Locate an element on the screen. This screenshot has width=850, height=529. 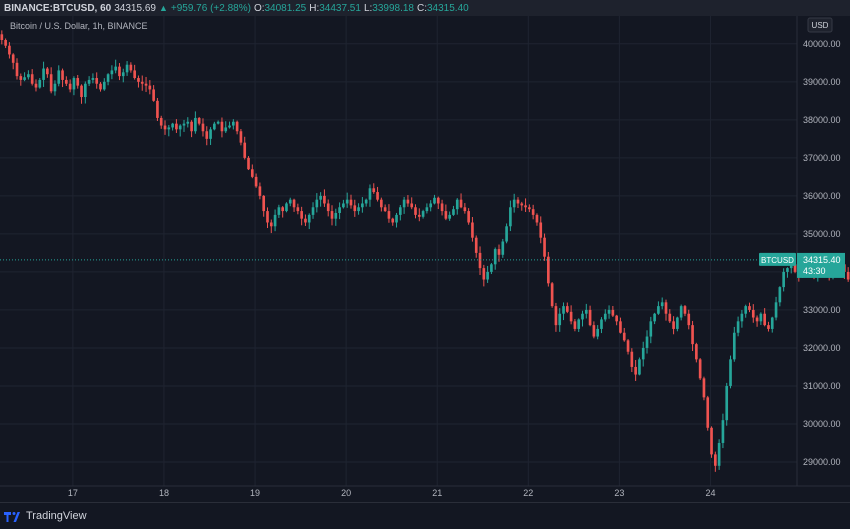
price-tick-label: 30000.00 is located at coordinates (822, 424).